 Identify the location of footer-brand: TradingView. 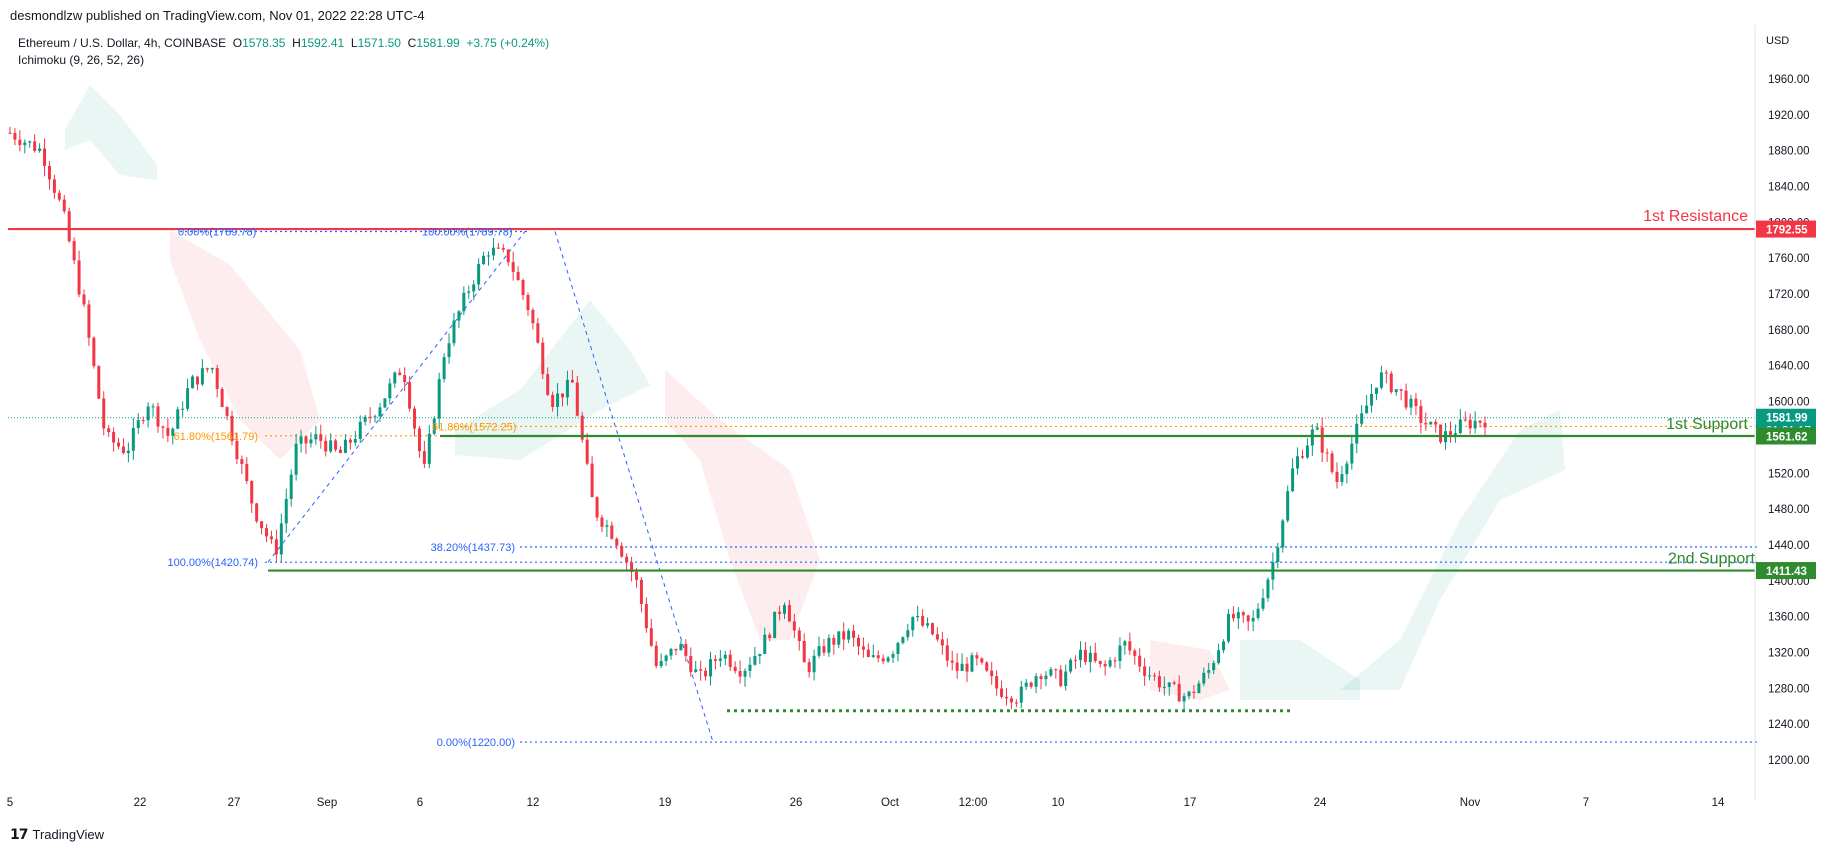
(68, 834).